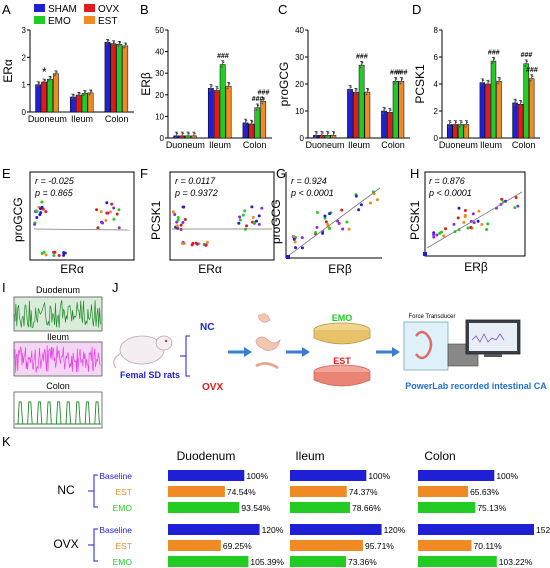  I want to click on scatter-h: r = 0.876 p < 0.0001 PCSK1 ERβ, so click(467, 222).